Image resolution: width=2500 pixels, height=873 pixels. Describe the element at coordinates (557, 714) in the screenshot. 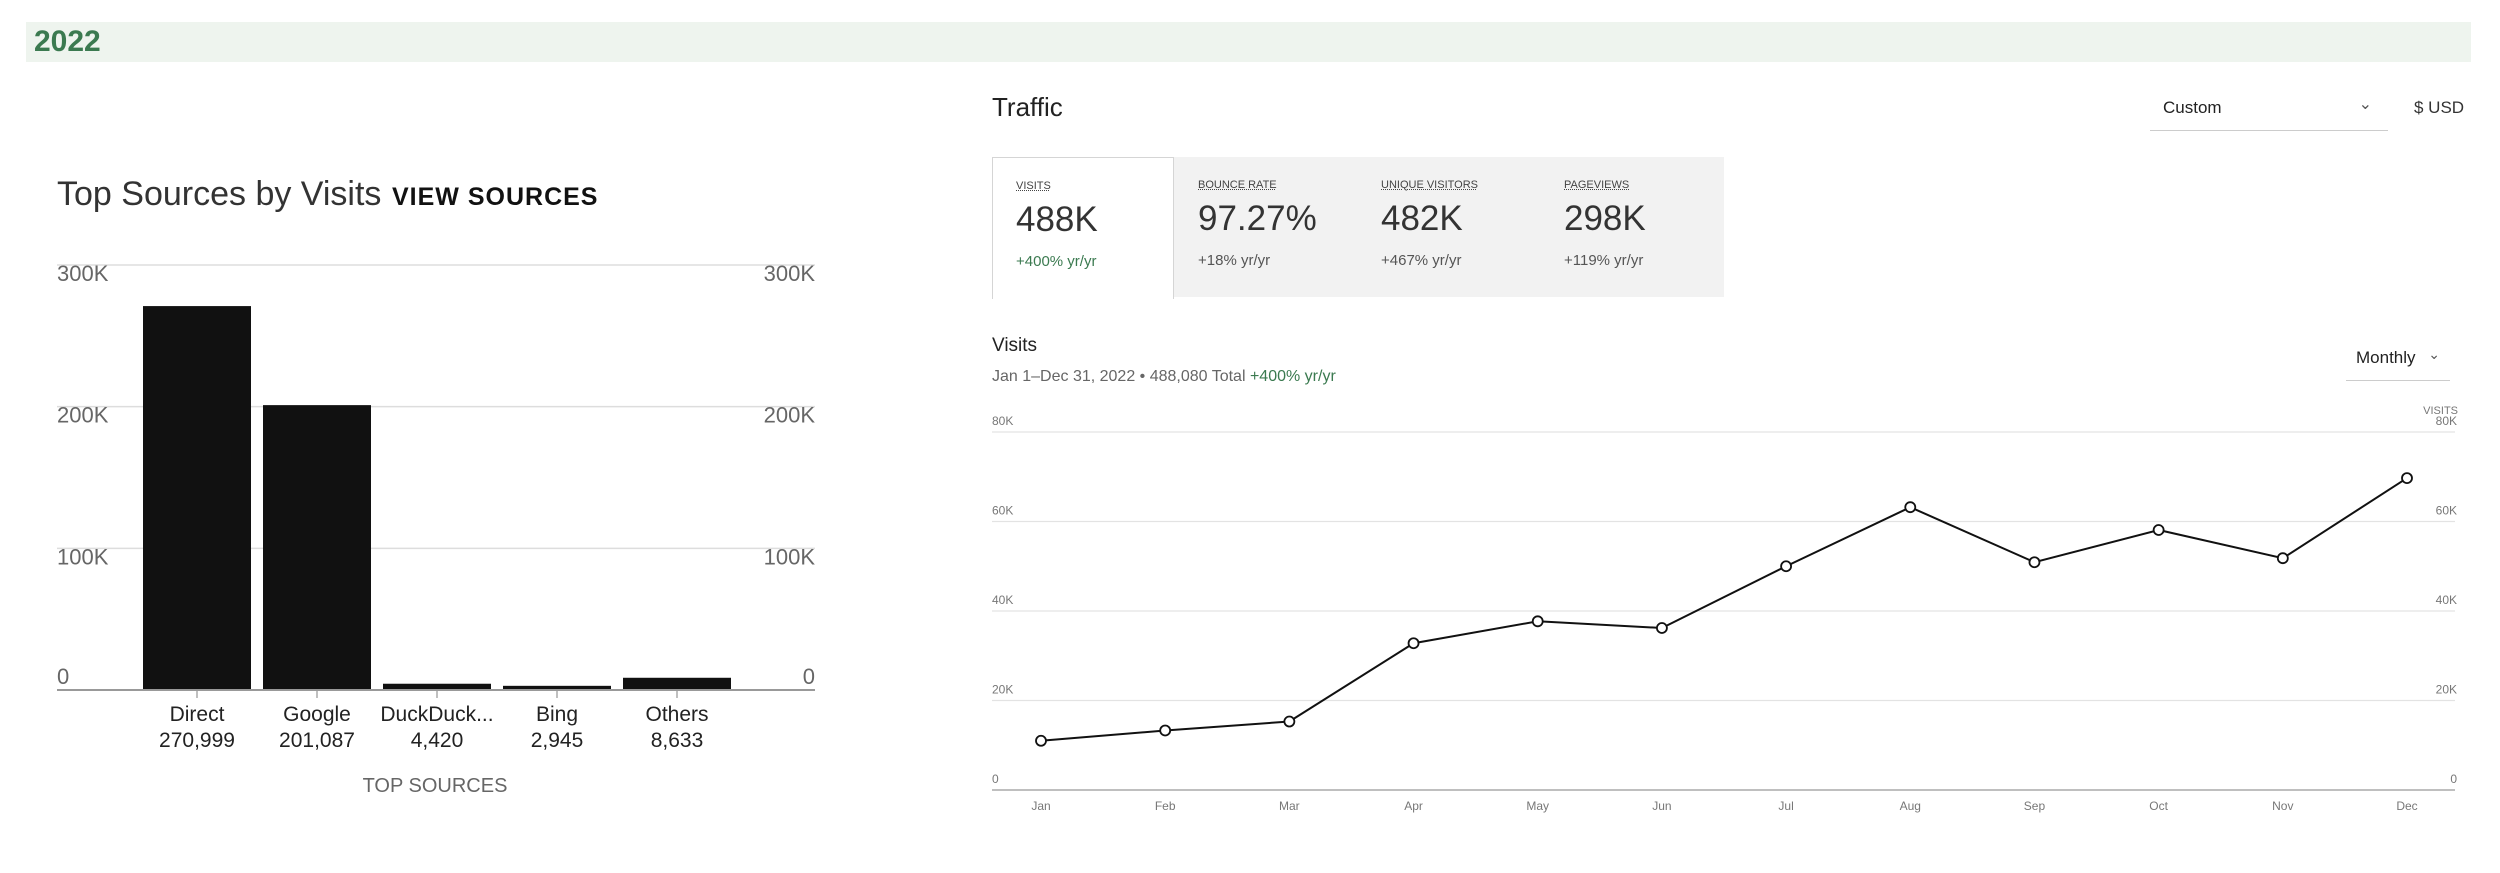

I see `category-label: Bing` at that location.